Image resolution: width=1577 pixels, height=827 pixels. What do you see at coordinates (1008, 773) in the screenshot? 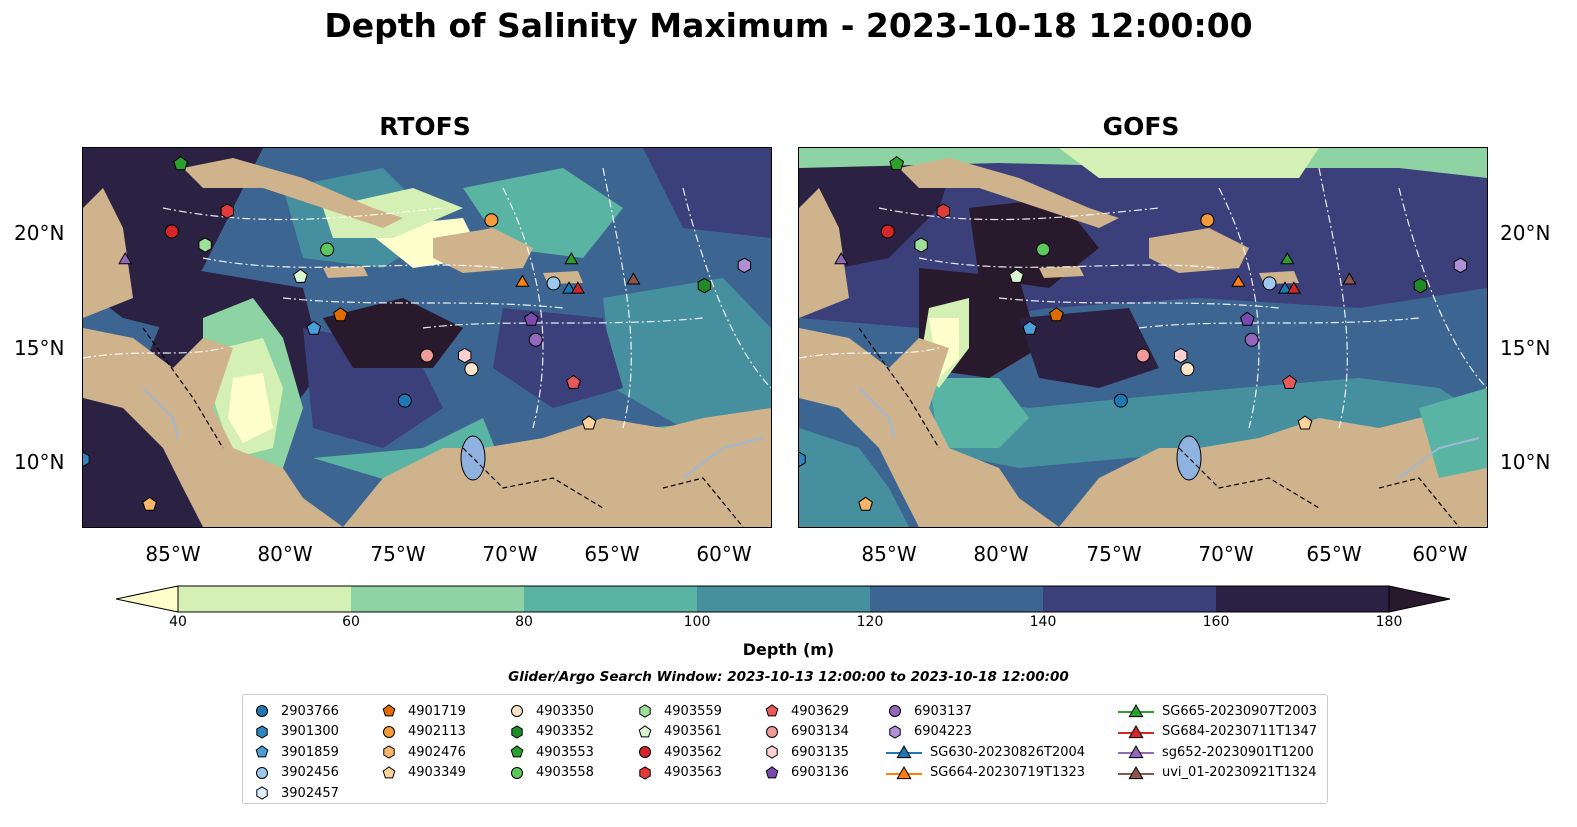
I see `legend-label: SG664-20230719T1323` at bounding box center [1008, 773].